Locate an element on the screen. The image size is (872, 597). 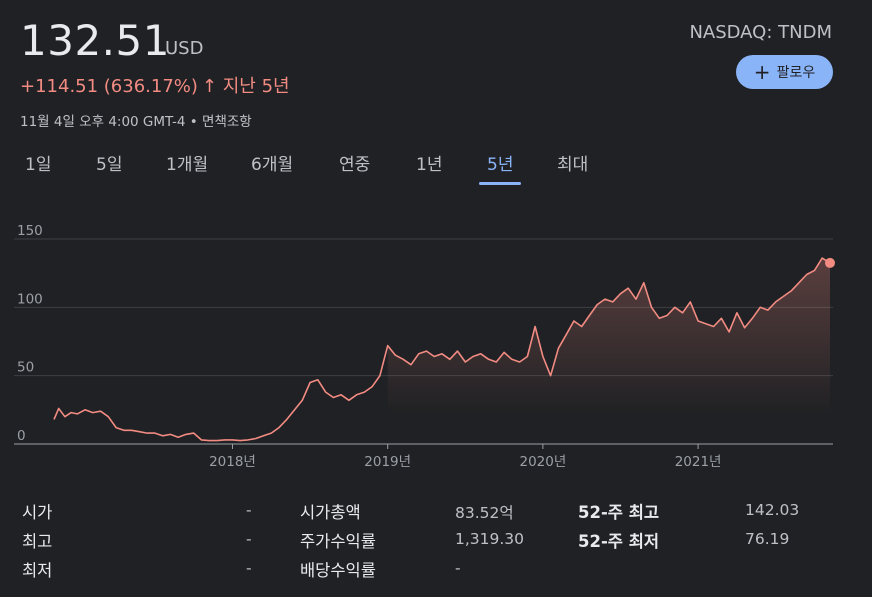
stock-price: 132.51 is located at coordinates (95, 40).